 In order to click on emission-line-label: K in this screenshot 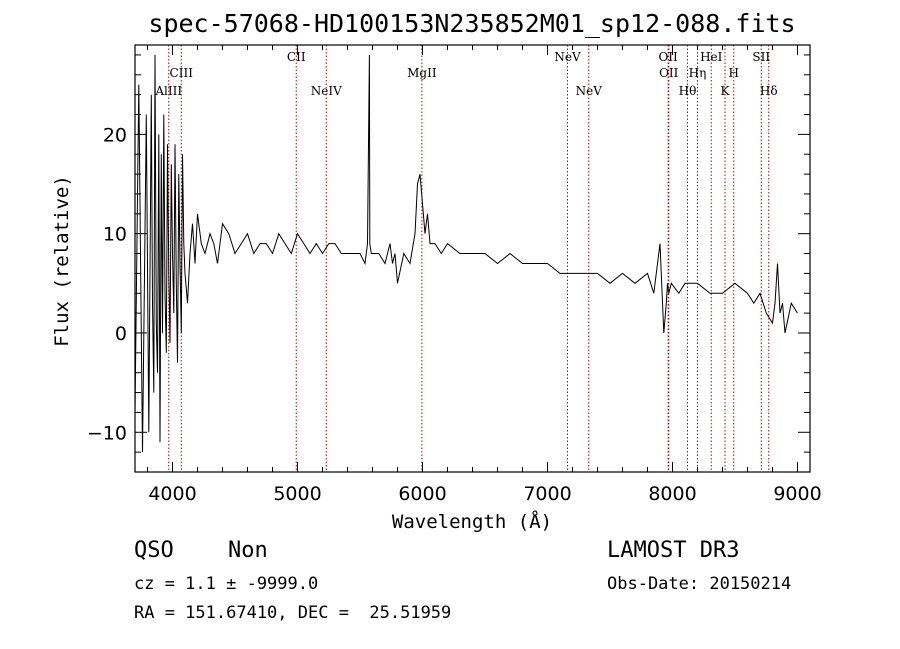, I will do `click(726, 91)`.